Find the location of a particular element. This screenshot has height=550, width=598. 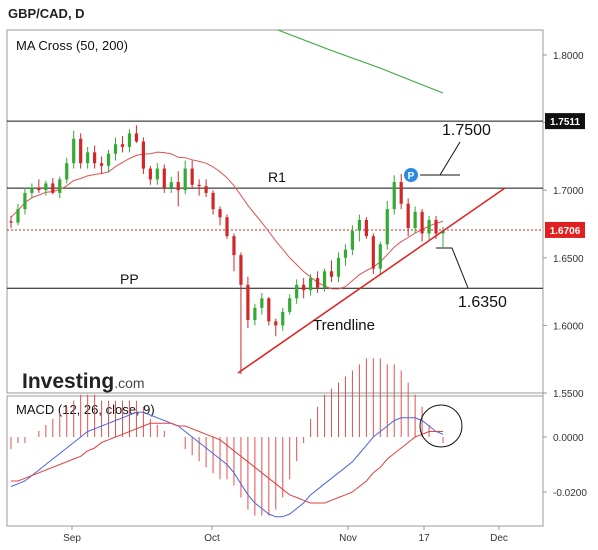

pivot-marker is located at coordinates (411, 175).